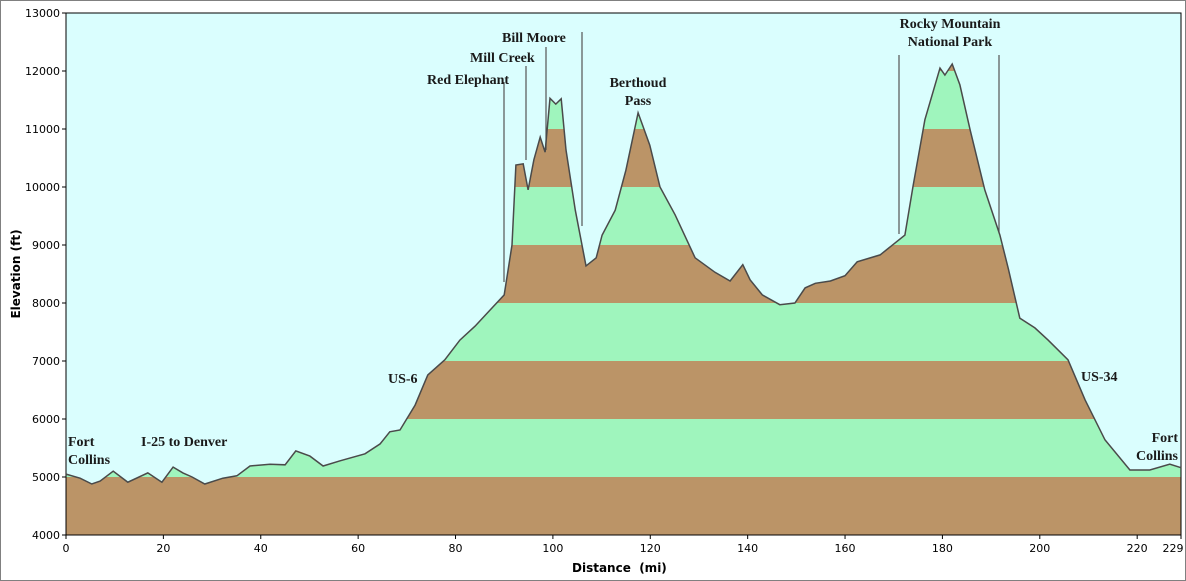  I want to click on y-tick-label: 13000, so click(42, 13).